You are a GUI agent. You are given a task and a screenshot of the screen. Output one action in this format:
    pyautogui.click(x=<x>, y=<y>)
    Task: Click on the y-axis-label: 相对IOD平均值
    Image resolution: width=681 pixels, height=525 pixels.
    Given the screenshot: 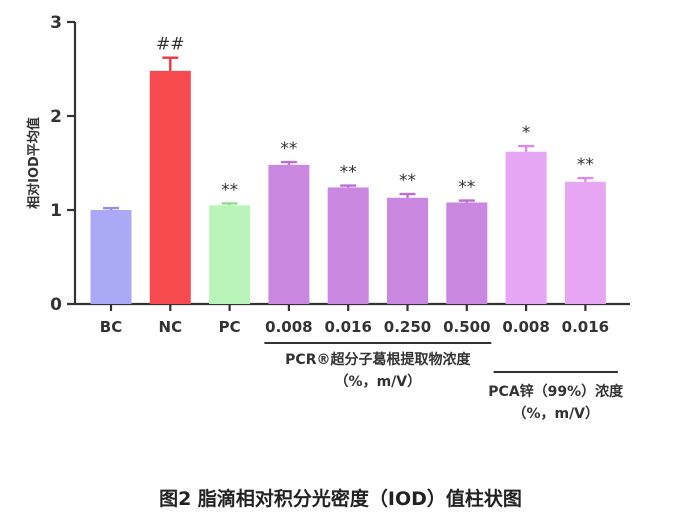 What is the action you would take?
    pyautogui.click(x=34, y=163)
    